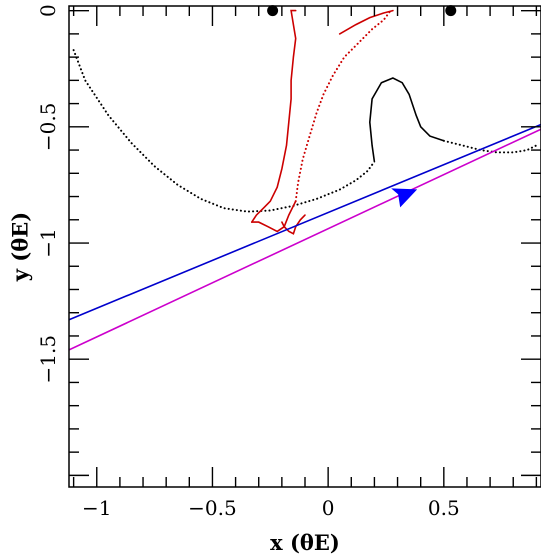  I want to click on y-tick-label: −1.5, so click(48, 359).